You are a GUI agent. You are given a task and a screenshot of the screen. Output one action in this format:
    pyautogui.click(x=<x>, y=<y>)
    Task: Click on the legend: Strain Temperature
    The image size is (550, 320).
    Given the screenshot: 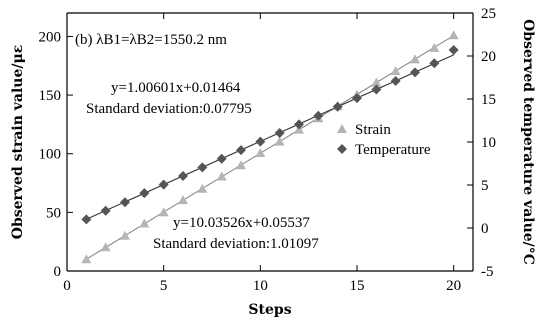 What is the action you would take?
    pyautogui.click(x=384, y=140)
    